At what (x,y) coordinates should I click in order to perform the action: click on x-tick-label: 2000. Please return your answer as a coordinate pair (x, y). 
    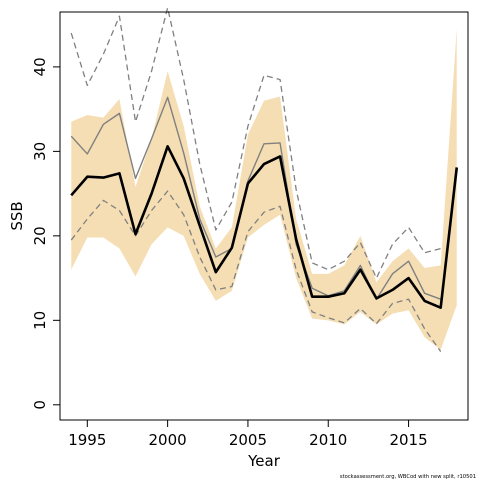
    Looking at the image, I should click on (168, 440).